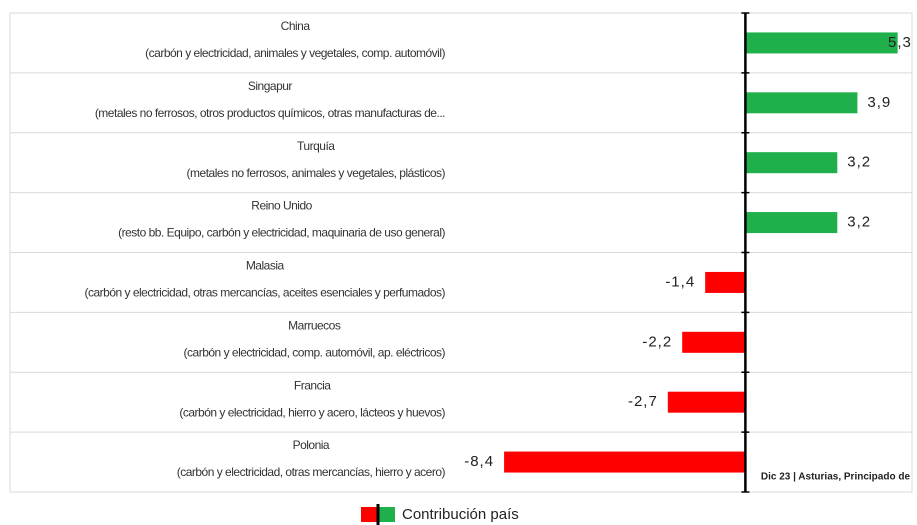 Image resolution: width=917 pixels, height=525 pixels. Describe the element at coordinates (270, 86) in the screenshot. I see `category-label: Singapur` at that location.